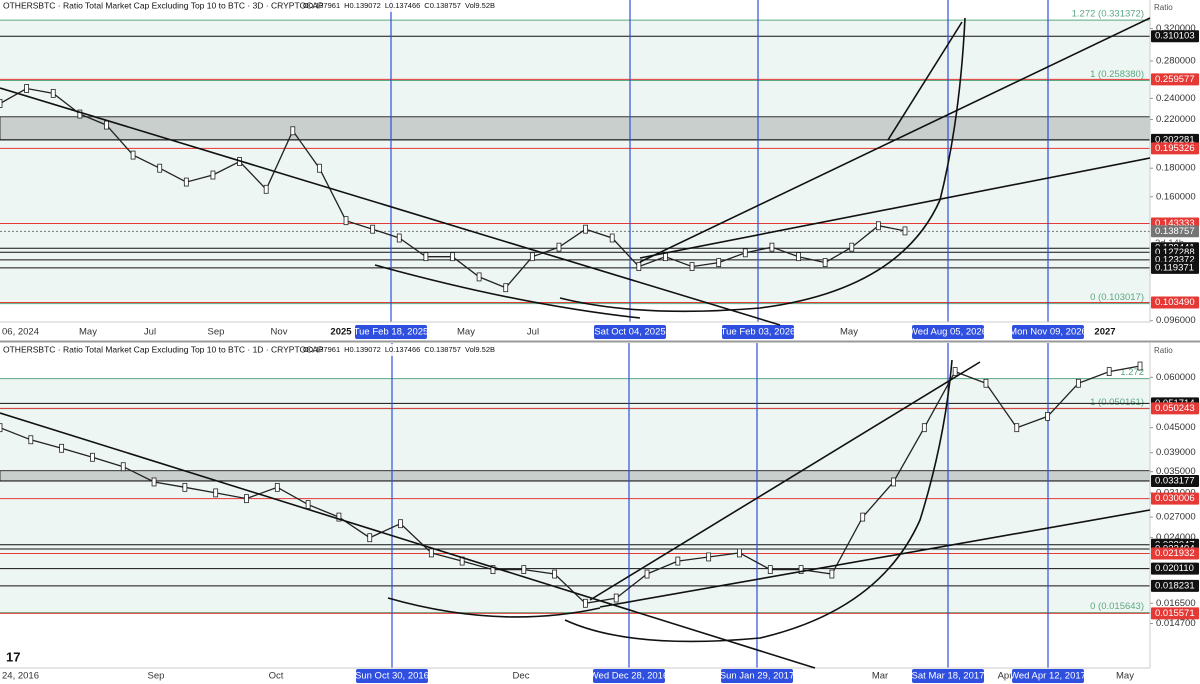  I want to click on x-tick-label: Dec, so click(521, 676).